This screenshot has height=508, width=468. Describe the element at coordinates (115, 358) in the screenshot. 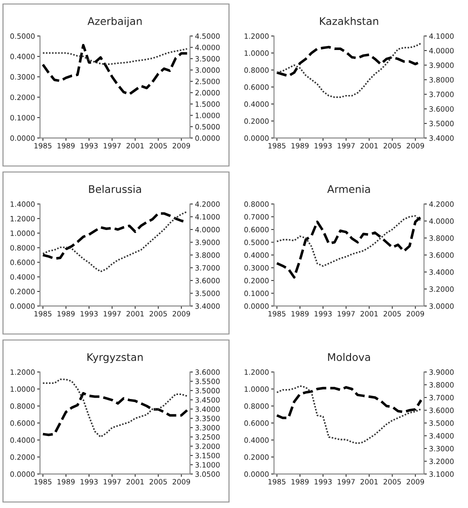

I see `chart-title: Kyrgyzstan` at that location.